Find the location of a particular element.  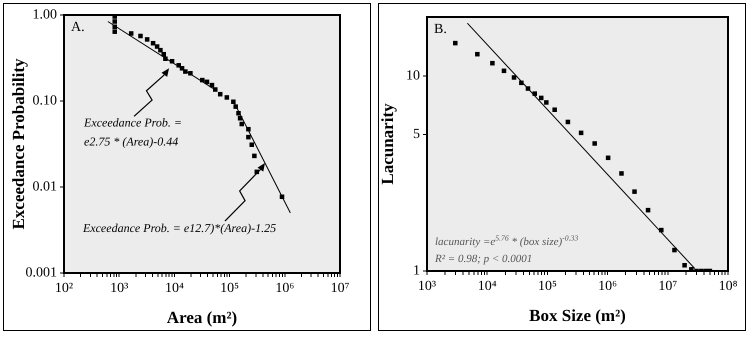

y-axis-title: Exceedance Probability is located at coordinates (18, 144).